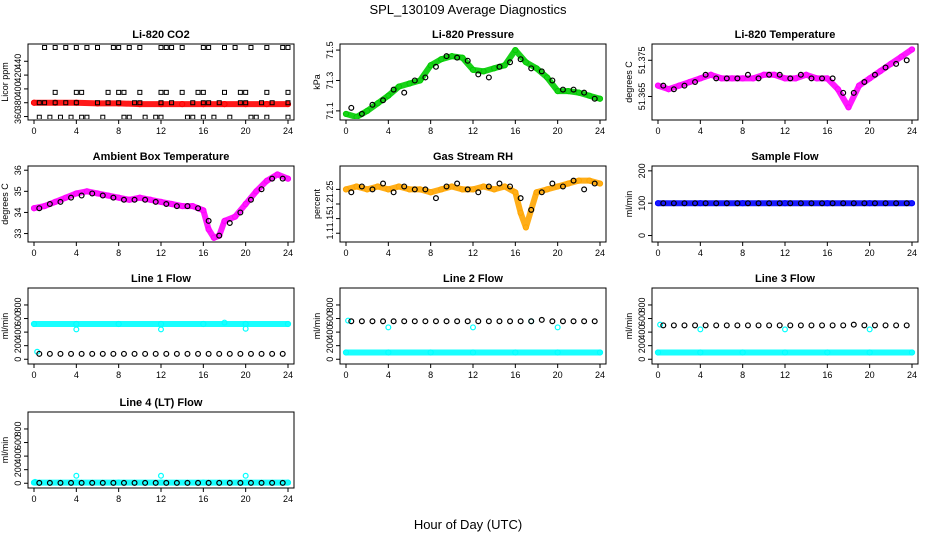 The image size is (936, 540). What do you see at coordinates (76, 499) in the screenshot?
I see `x-tick-label: 4` at bounding box center [76, 499].